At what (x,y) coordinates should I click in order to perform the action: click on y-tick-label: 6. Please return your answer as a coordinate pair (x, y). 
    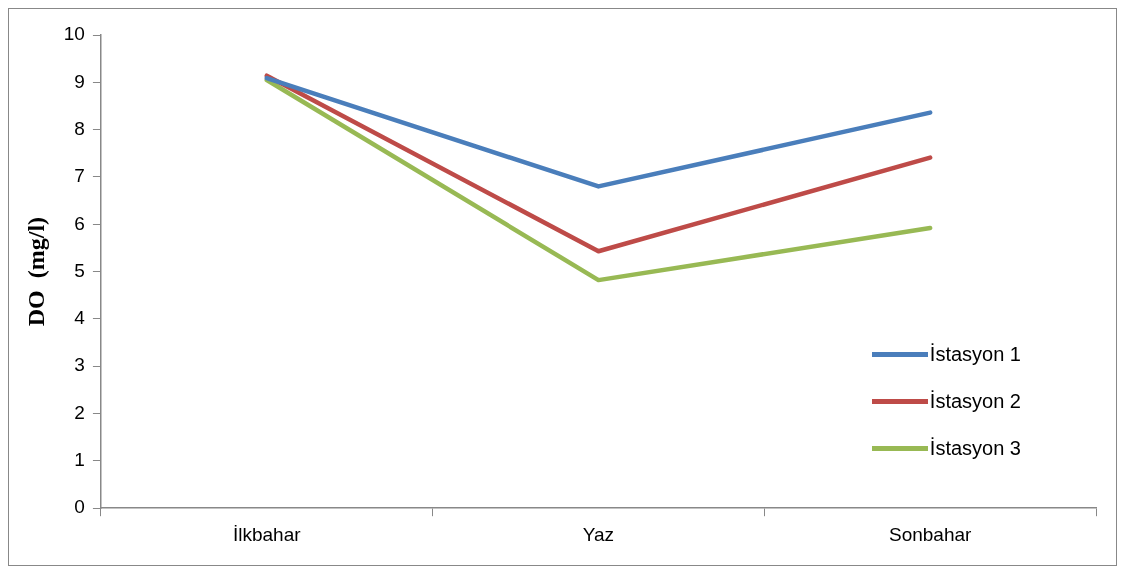
    Looking at the image, I should click on (79, 223).